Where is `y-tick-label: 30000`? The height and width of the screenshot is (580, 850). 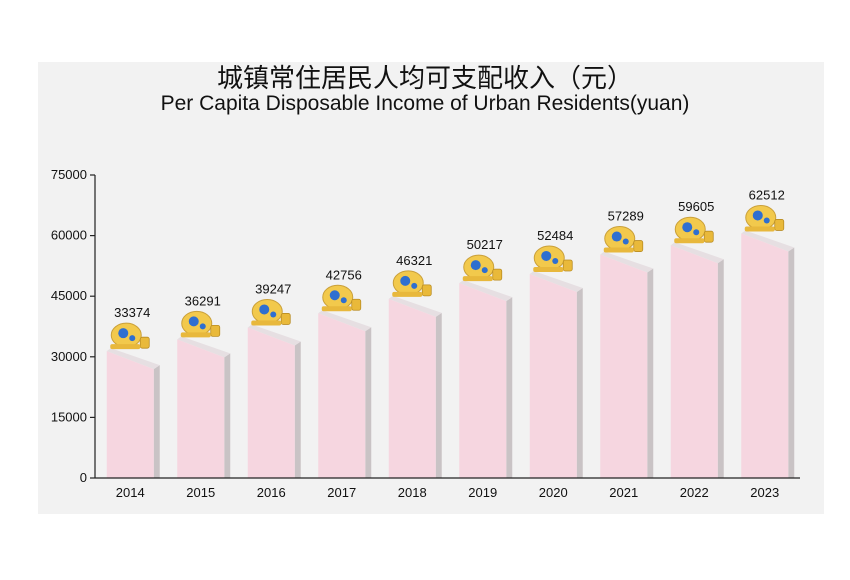 y-tick-label: 30000 is located at coordinates (69, 356).